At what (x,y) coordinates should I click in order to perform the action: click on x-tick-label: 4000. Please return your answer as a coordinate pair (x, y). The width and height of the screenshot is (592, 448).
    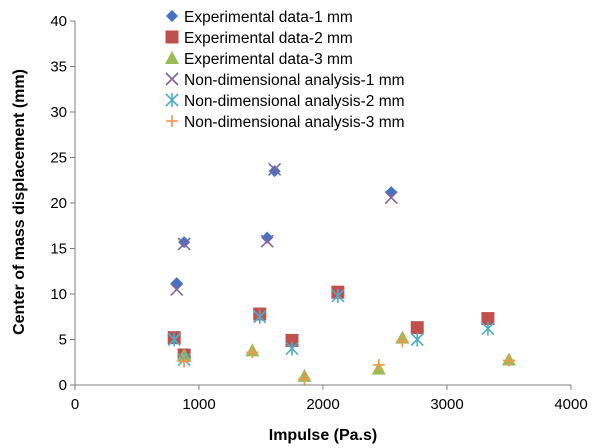
    Looking at the image, I should click on (570, 404).